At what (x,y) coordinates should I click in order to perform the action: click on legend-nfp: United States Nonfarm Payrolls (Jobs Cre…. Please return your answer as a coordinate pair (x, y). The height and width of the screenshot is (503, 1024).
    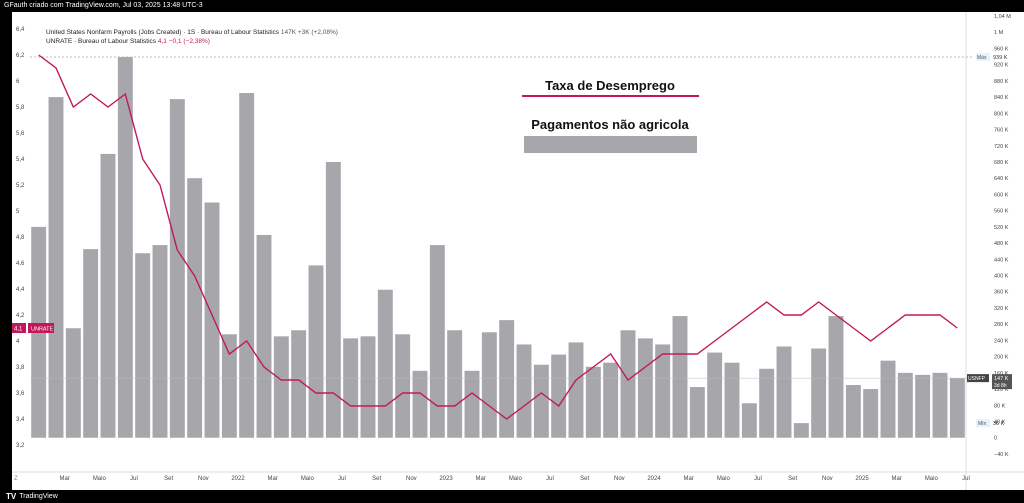
    Looking at the image, I should click on (192, 32).